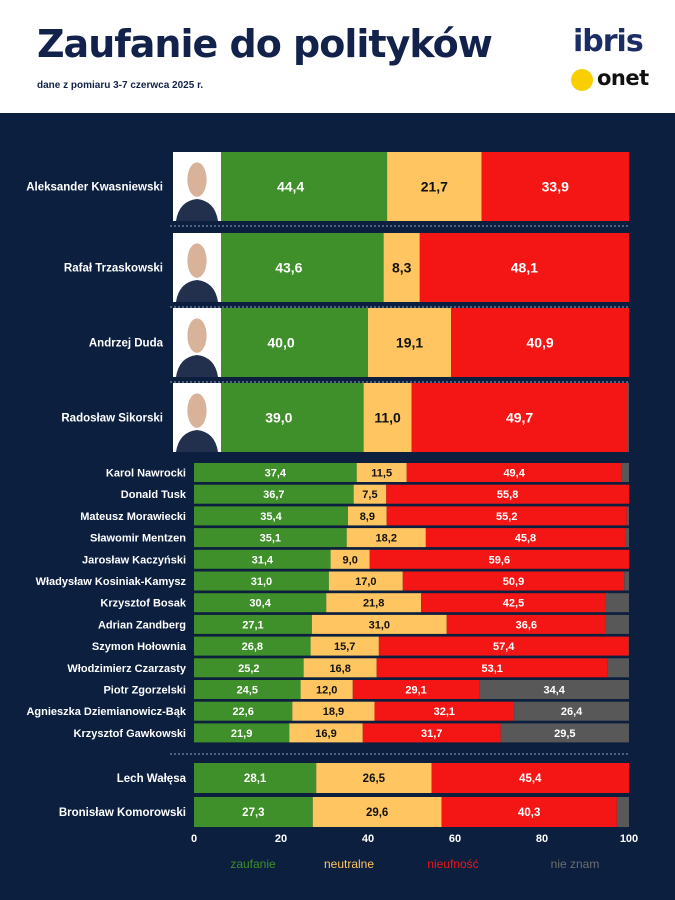 The image size is (675, 900). I want to click on bar-row-andrzej-duda: 40,0 19,1 40,9, so click(411, 342).